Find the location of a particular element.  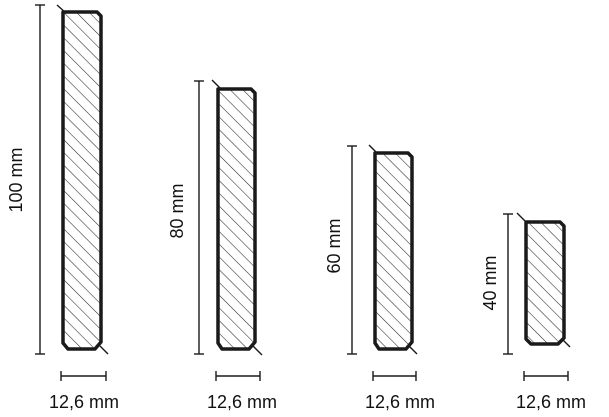

height-label: 100 mm is located at coordinates (16, 179).